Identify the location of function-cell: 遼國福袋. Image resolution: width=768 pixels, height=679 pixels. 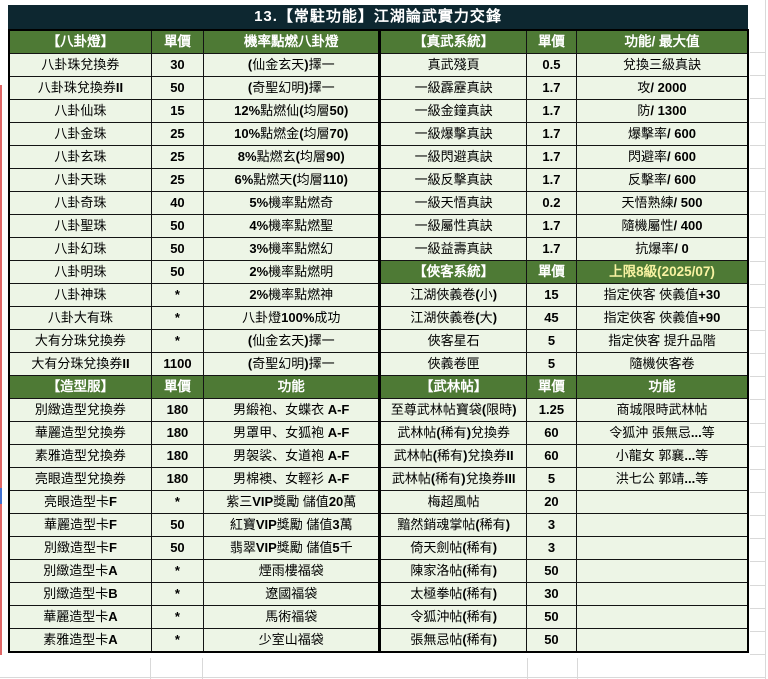
(292, 594).